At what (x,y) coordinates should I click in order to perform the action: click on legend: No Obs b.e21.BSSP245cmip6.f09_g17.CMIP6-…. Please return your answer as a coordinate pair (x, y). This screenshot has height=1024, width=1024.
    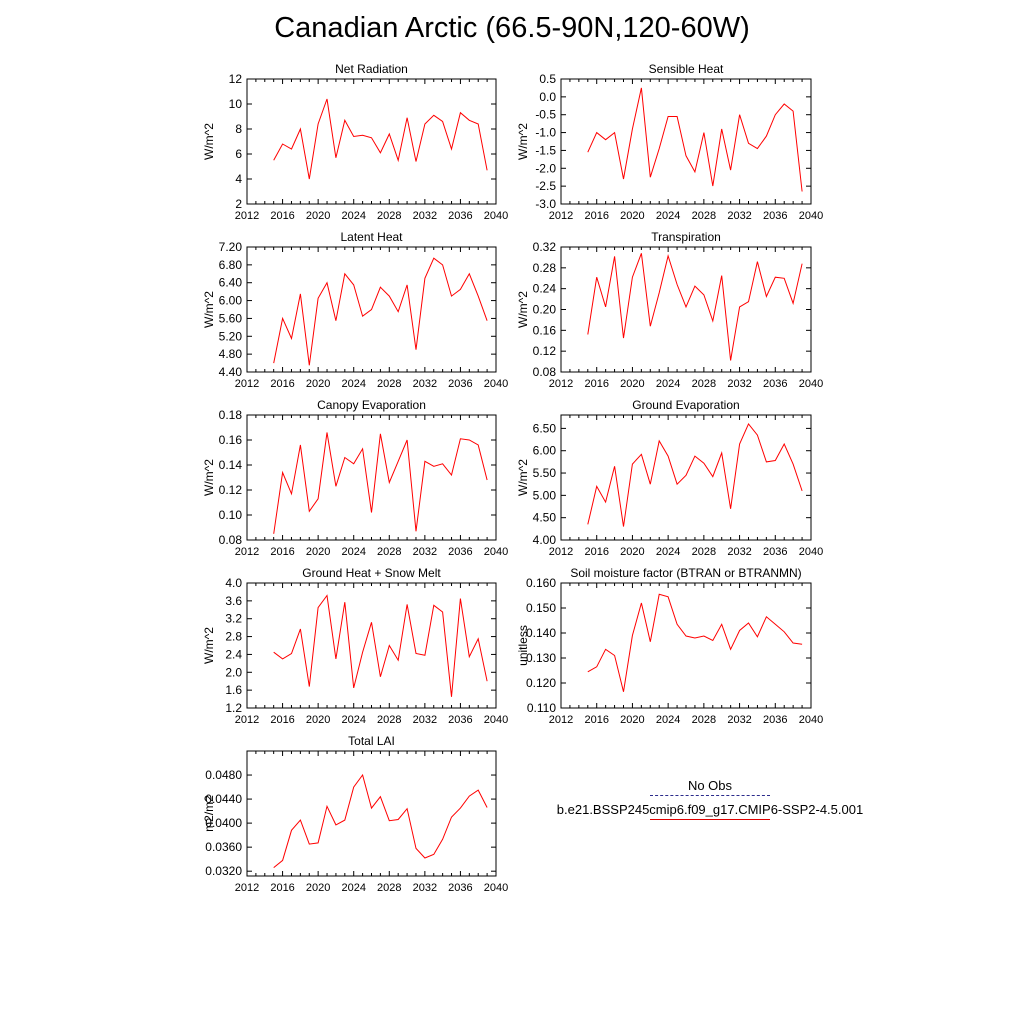
    Looking at the image, I should click on (710, 802).